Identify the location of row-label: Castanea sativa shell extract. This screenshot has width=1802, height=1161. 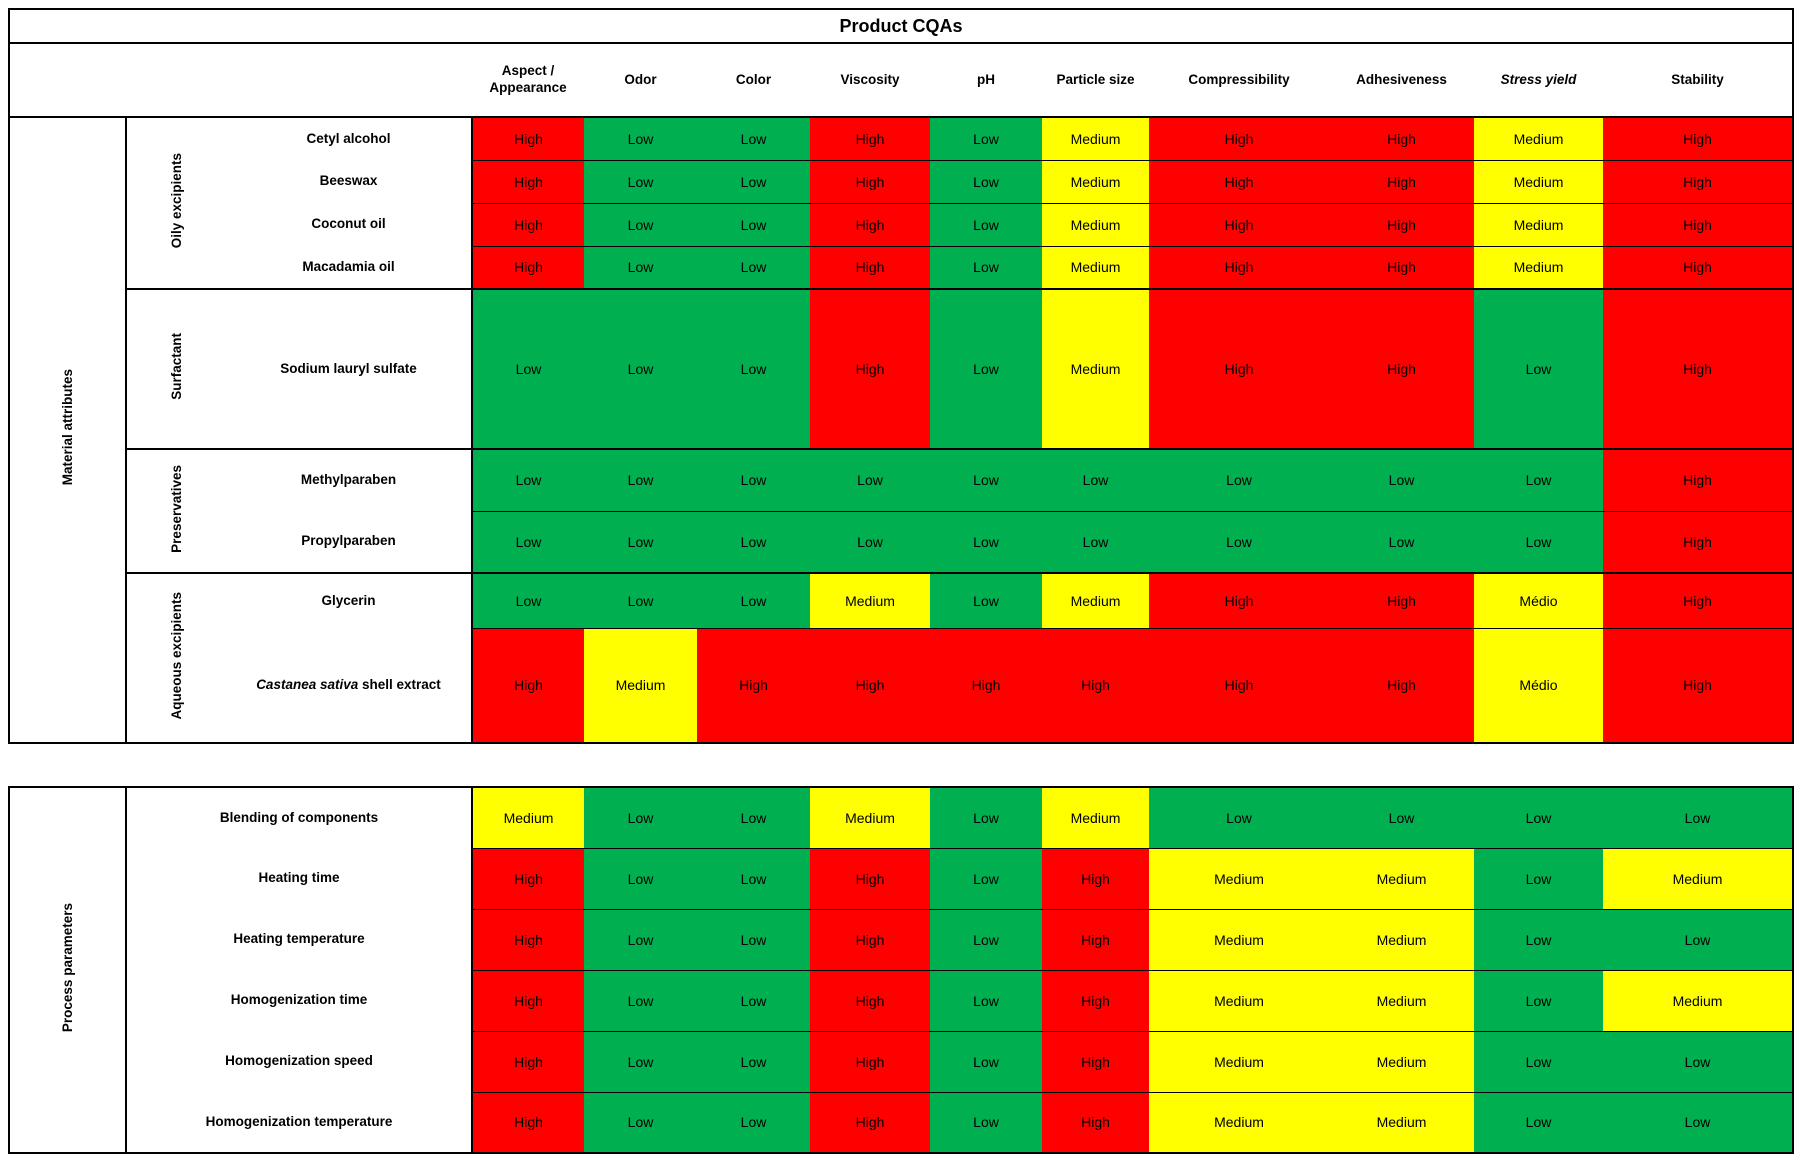
(349, 685).